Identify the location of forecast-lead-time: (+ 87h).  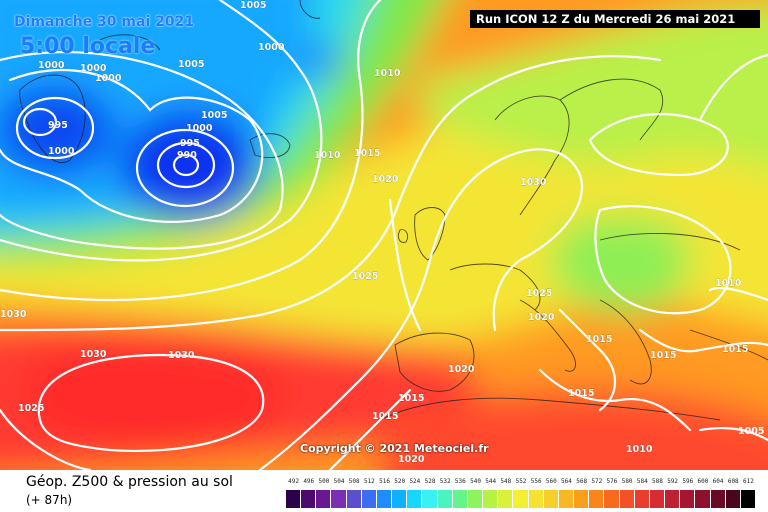
(49, 500).